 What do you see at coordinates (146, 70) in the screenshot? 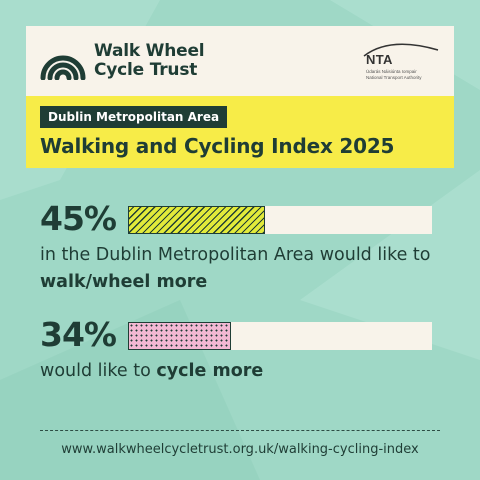
I see `logo-line-2: Cycle Trust` at bounding box center [146, 70].